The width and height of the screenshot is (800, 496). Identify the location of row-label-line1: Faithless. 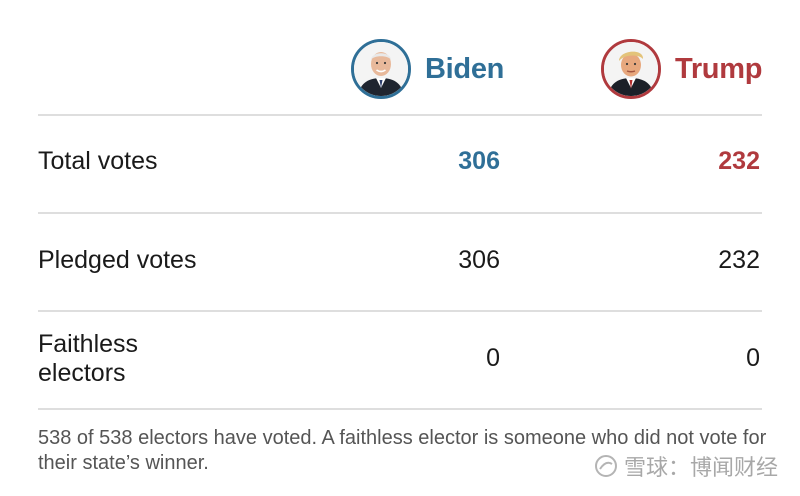
(88, 344).